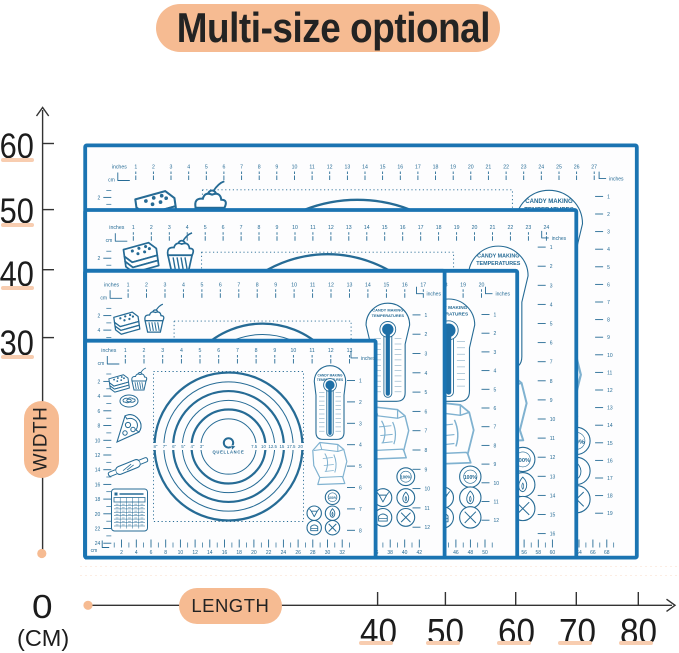 This screenshot has width=679, height=653. Describe the element at coordinates (165, 446) in the screenshot. I see `svg-text: 7"` at that location.